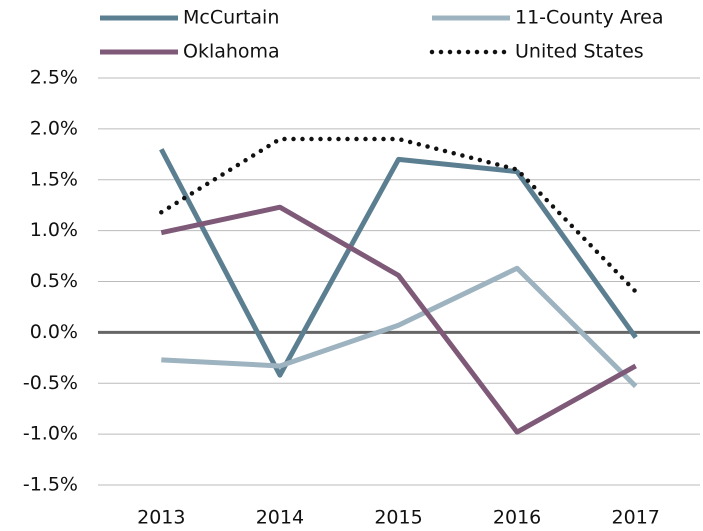 The height and width of the screenshot is (531, 703). I want to click on legend-label: 11-County Area, so click(589, 18).